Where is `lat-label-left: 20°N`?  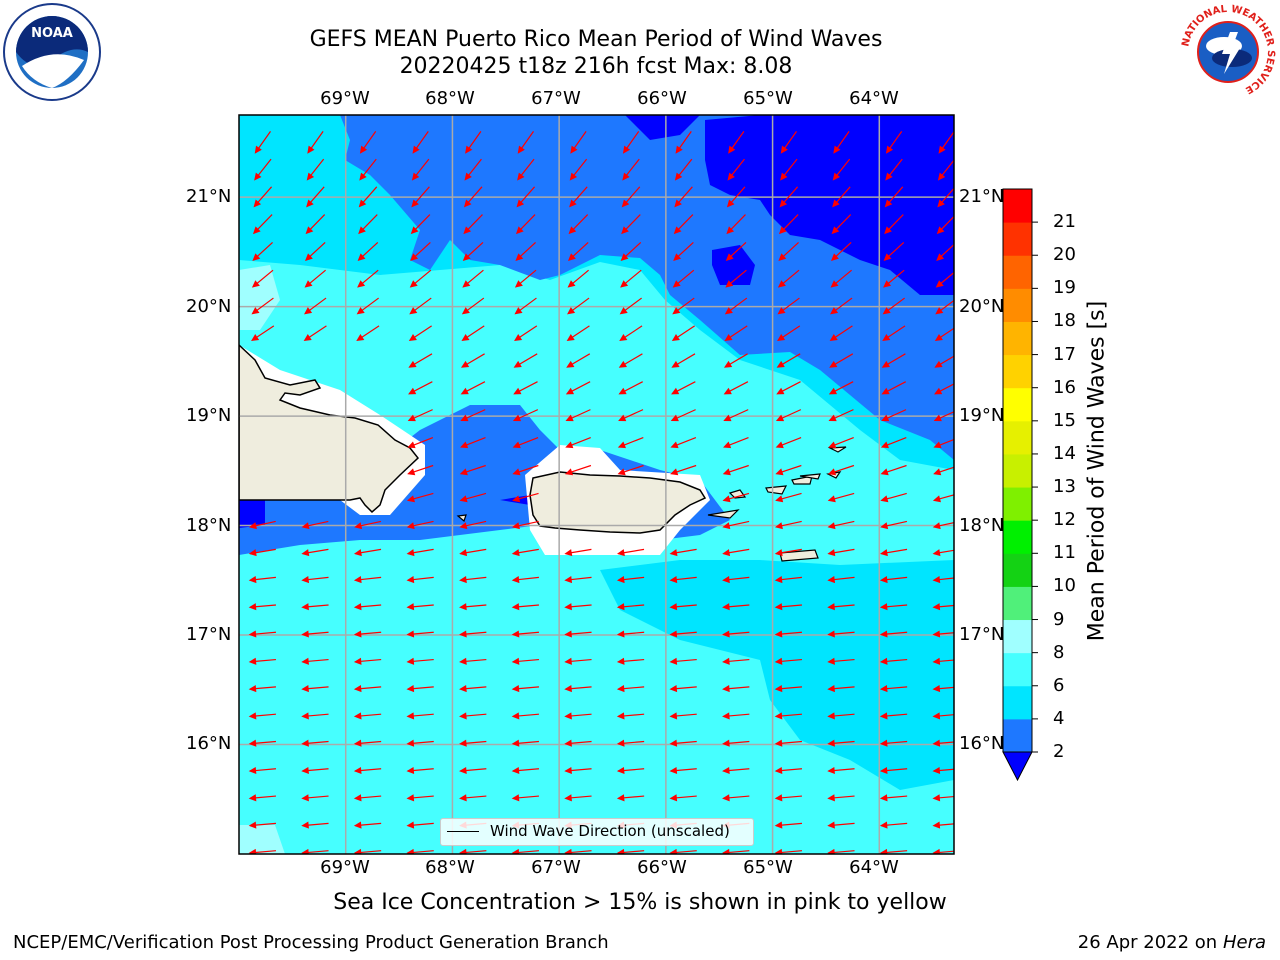
lat-label-left: 20°N is located at coordinates (209, 306).